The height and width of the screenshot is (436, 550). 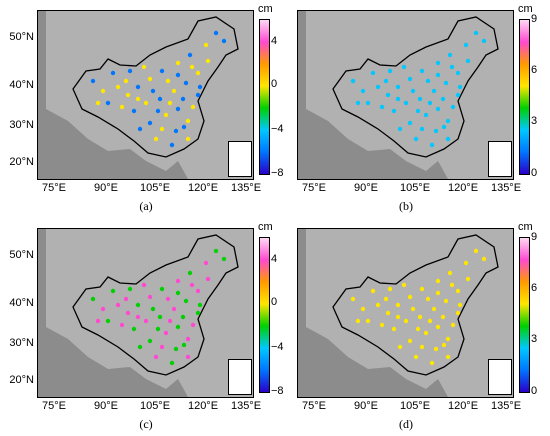 What do you see at coordinates (406, 206) in the screenshot?
I see `caption-b: (b)` at bounding box center [406, 206].